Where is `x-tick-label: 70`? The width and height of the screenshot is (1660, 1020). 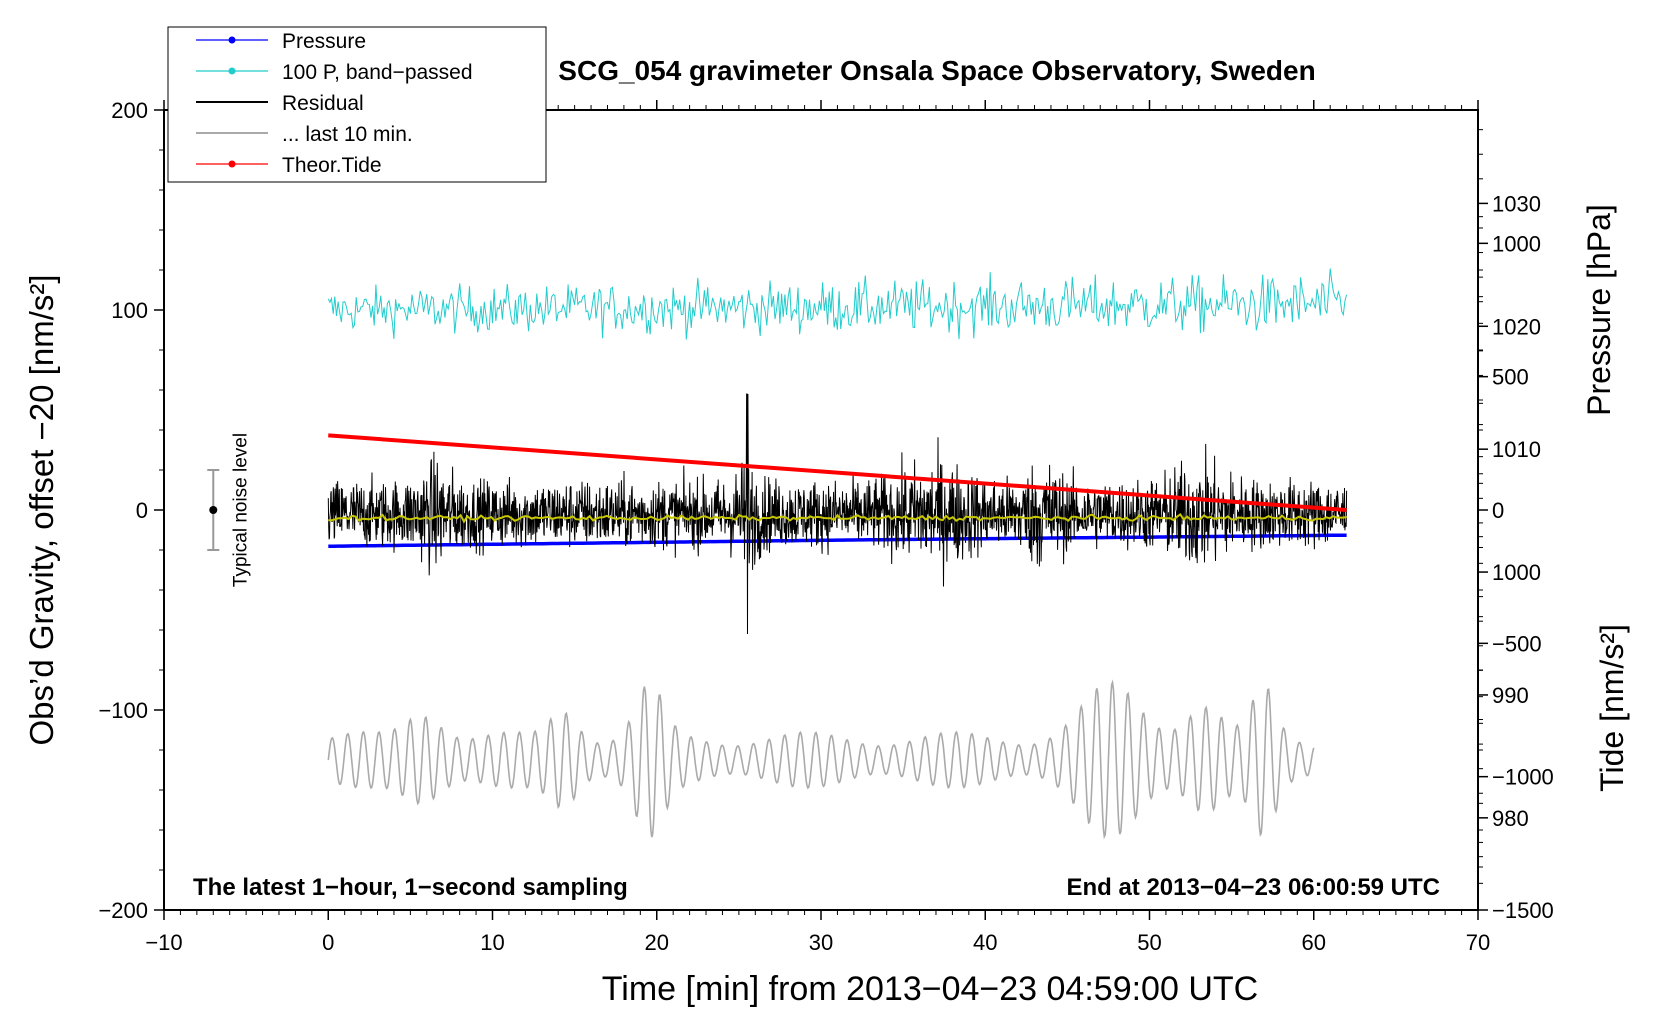
x-tick-label: 70 is located at coordinates (1478, 942).